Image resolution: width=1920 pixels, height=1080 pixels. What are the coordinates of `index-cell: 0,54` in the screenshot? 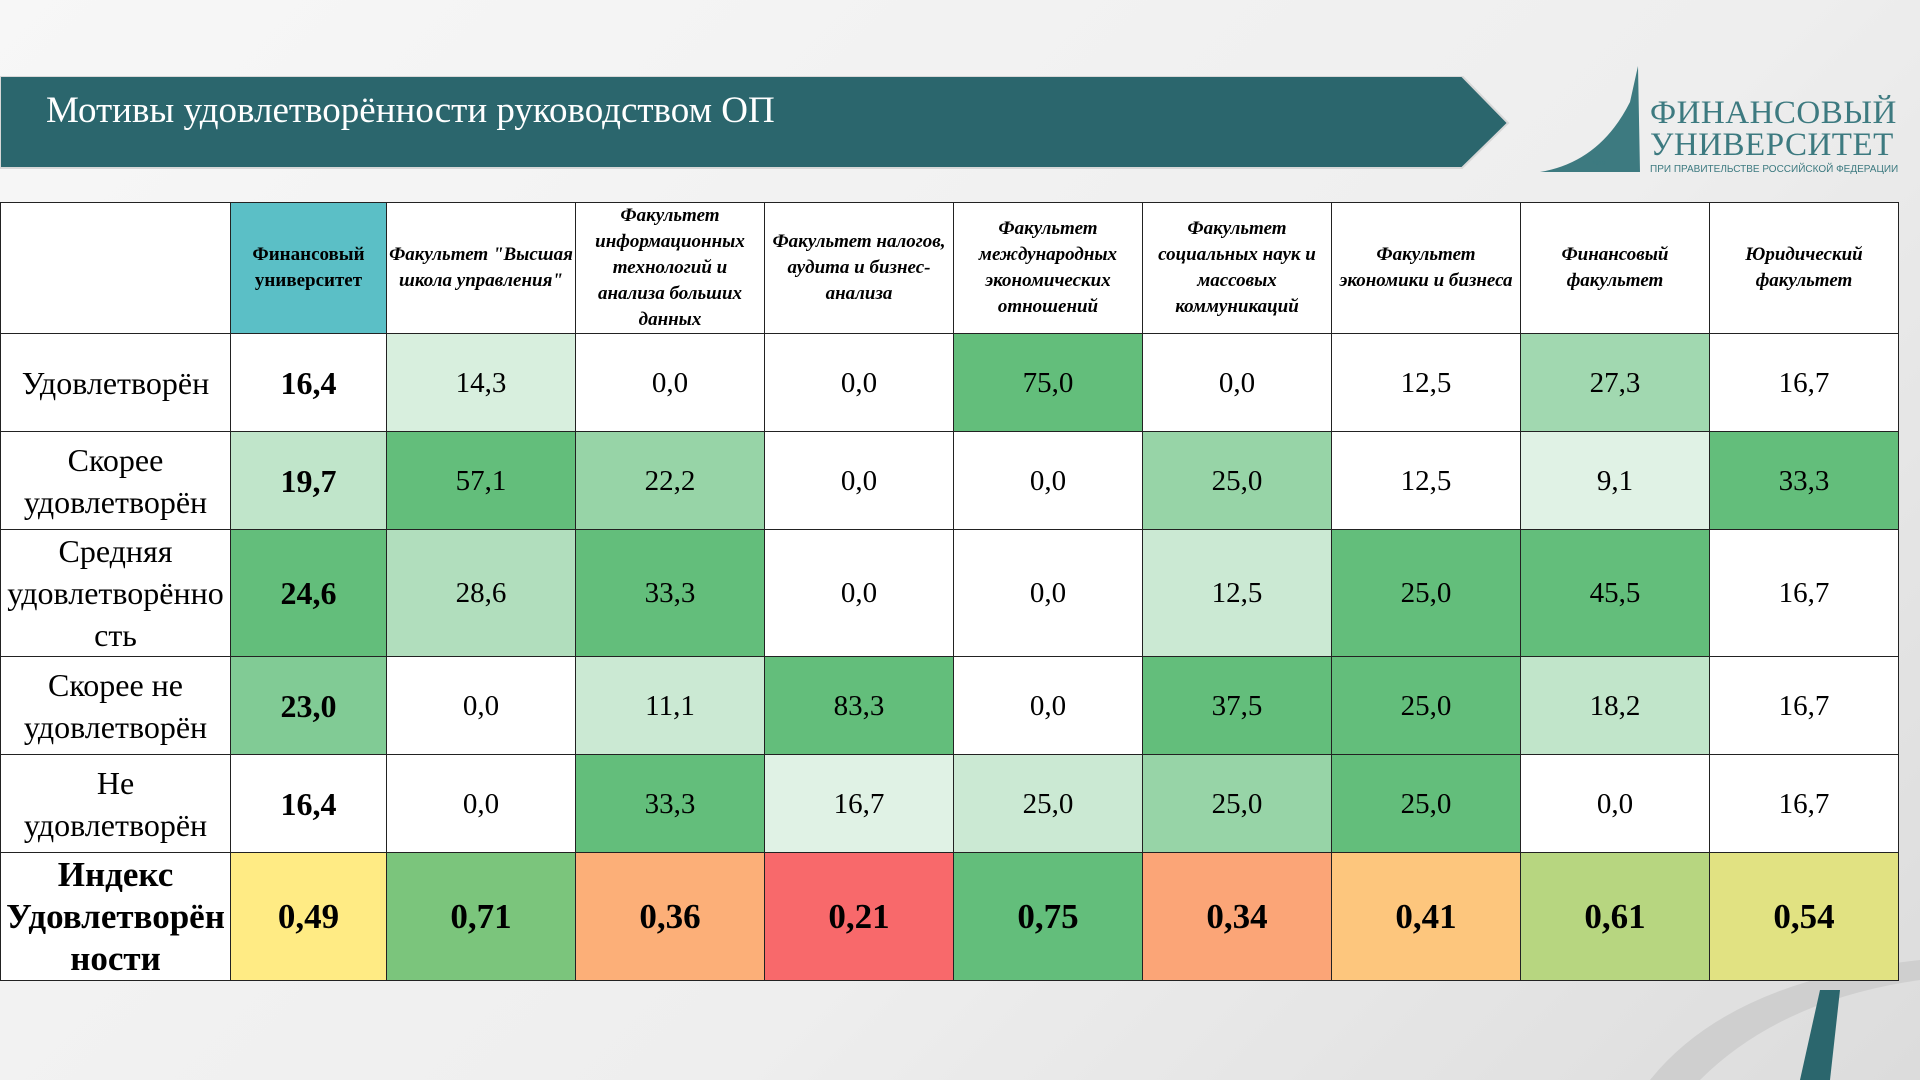 It's located at (1804, 916).